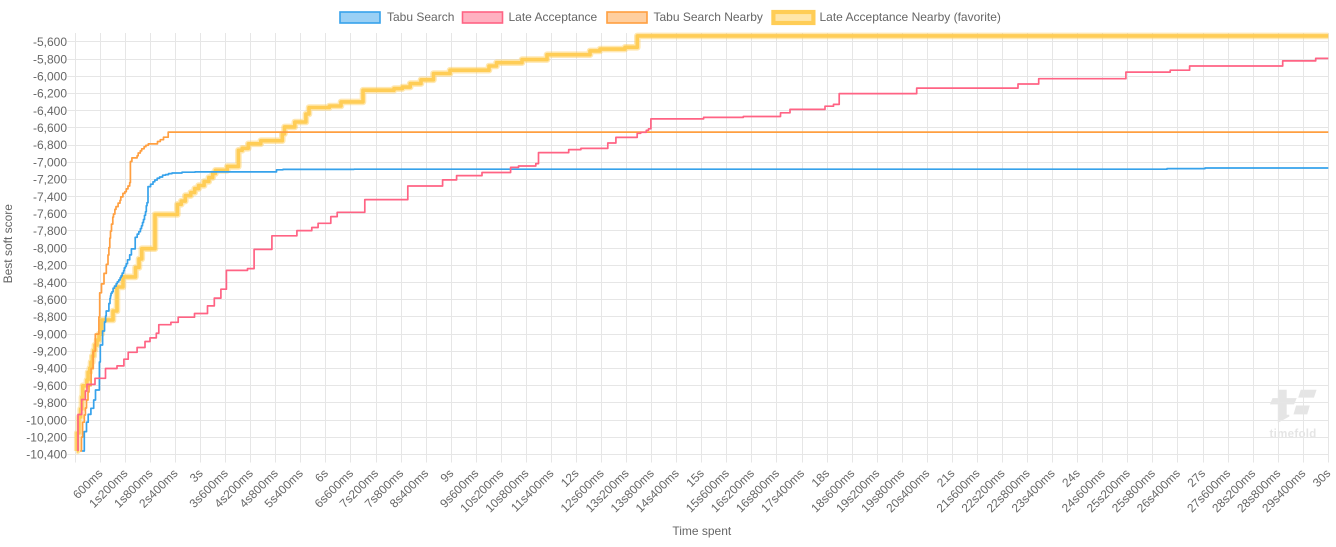 Image resolution: width=1336 pixels, height=547 pixels. I want to click on svg-text: -10,000, so click(46, 420).